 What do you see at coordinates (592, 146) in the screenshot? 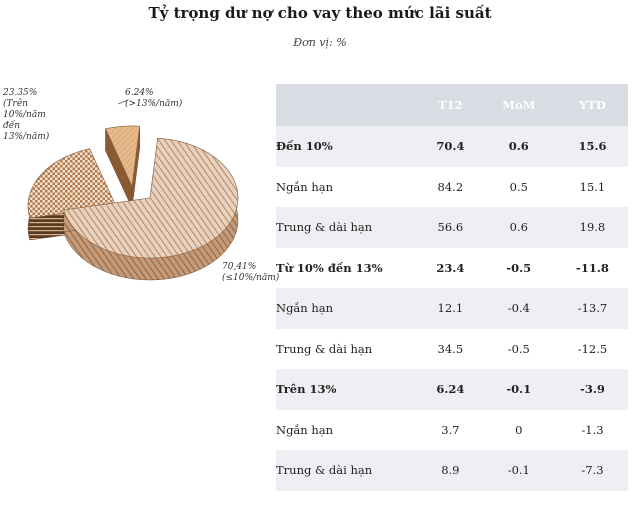
I see `cell-ytd: 15.6` at bounding box center [592, 146].